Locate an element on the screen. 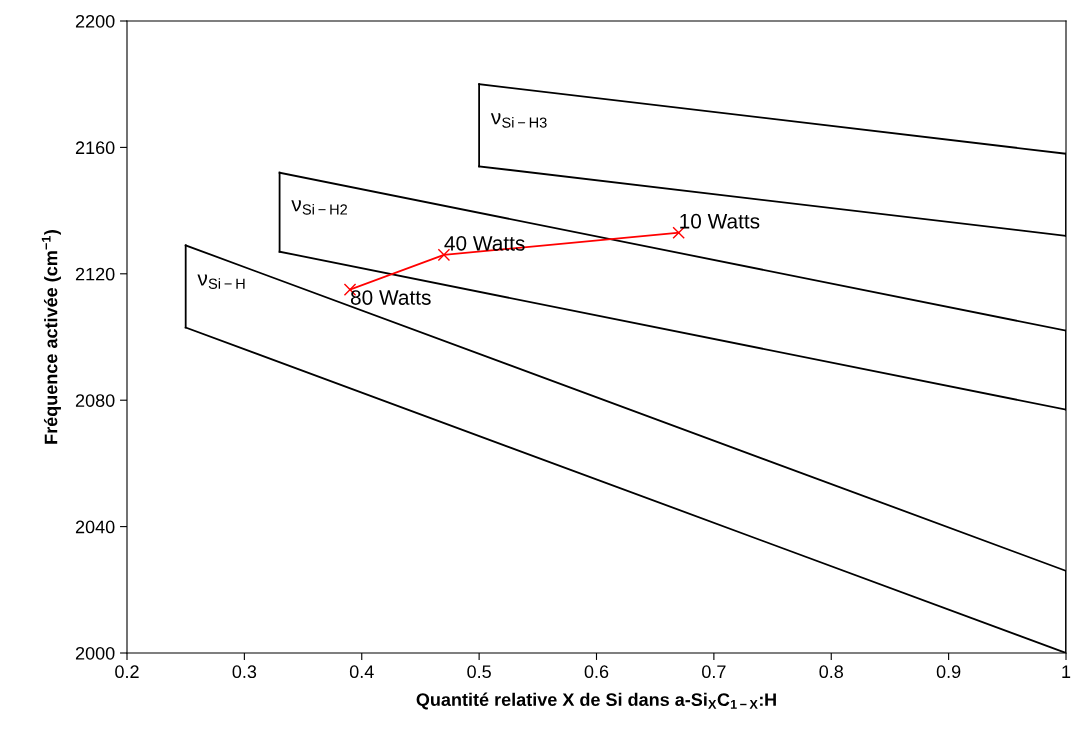 Image resolution: width=1077 pixels, height=729 pixels. annotation: ν$_{Si−H}$ is located at coordinates (221, 281).